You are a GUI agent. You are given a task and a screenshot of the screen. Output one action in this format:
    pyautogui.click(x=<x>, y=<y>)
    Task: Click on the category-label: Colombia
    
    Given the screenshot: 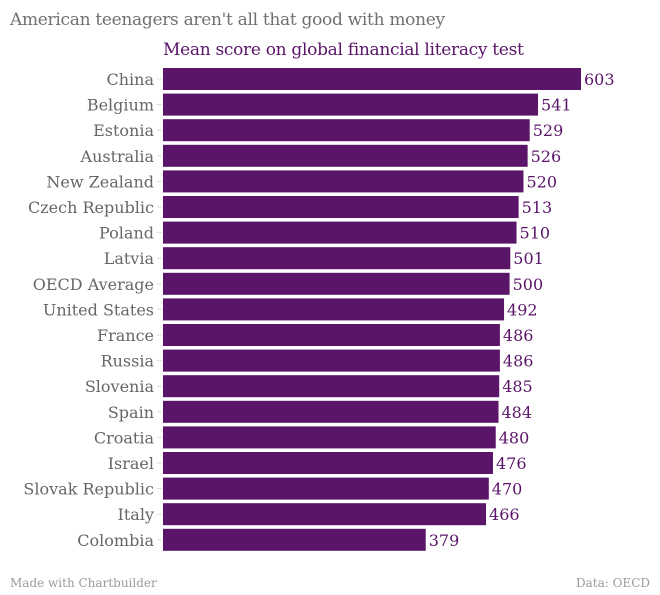 What is the action you would take?
    pyautogui.click(x=115, y=540)
    